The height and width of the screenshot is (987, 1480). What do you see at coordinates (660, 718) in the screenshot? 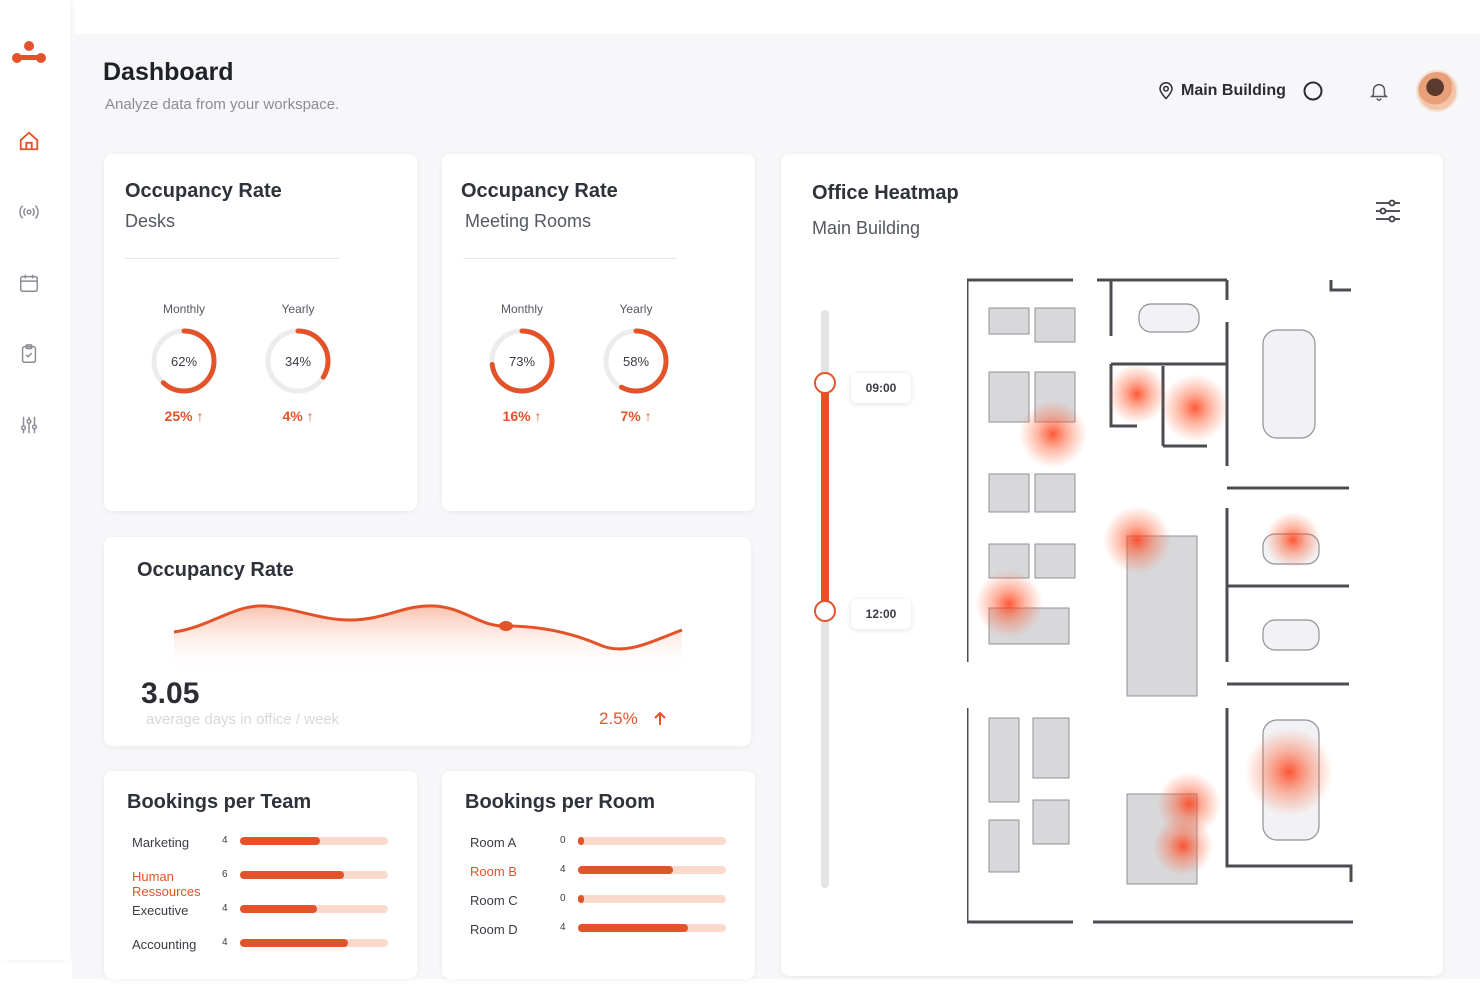
I see `arrow-up-icon` at bounding box center [660, 718].